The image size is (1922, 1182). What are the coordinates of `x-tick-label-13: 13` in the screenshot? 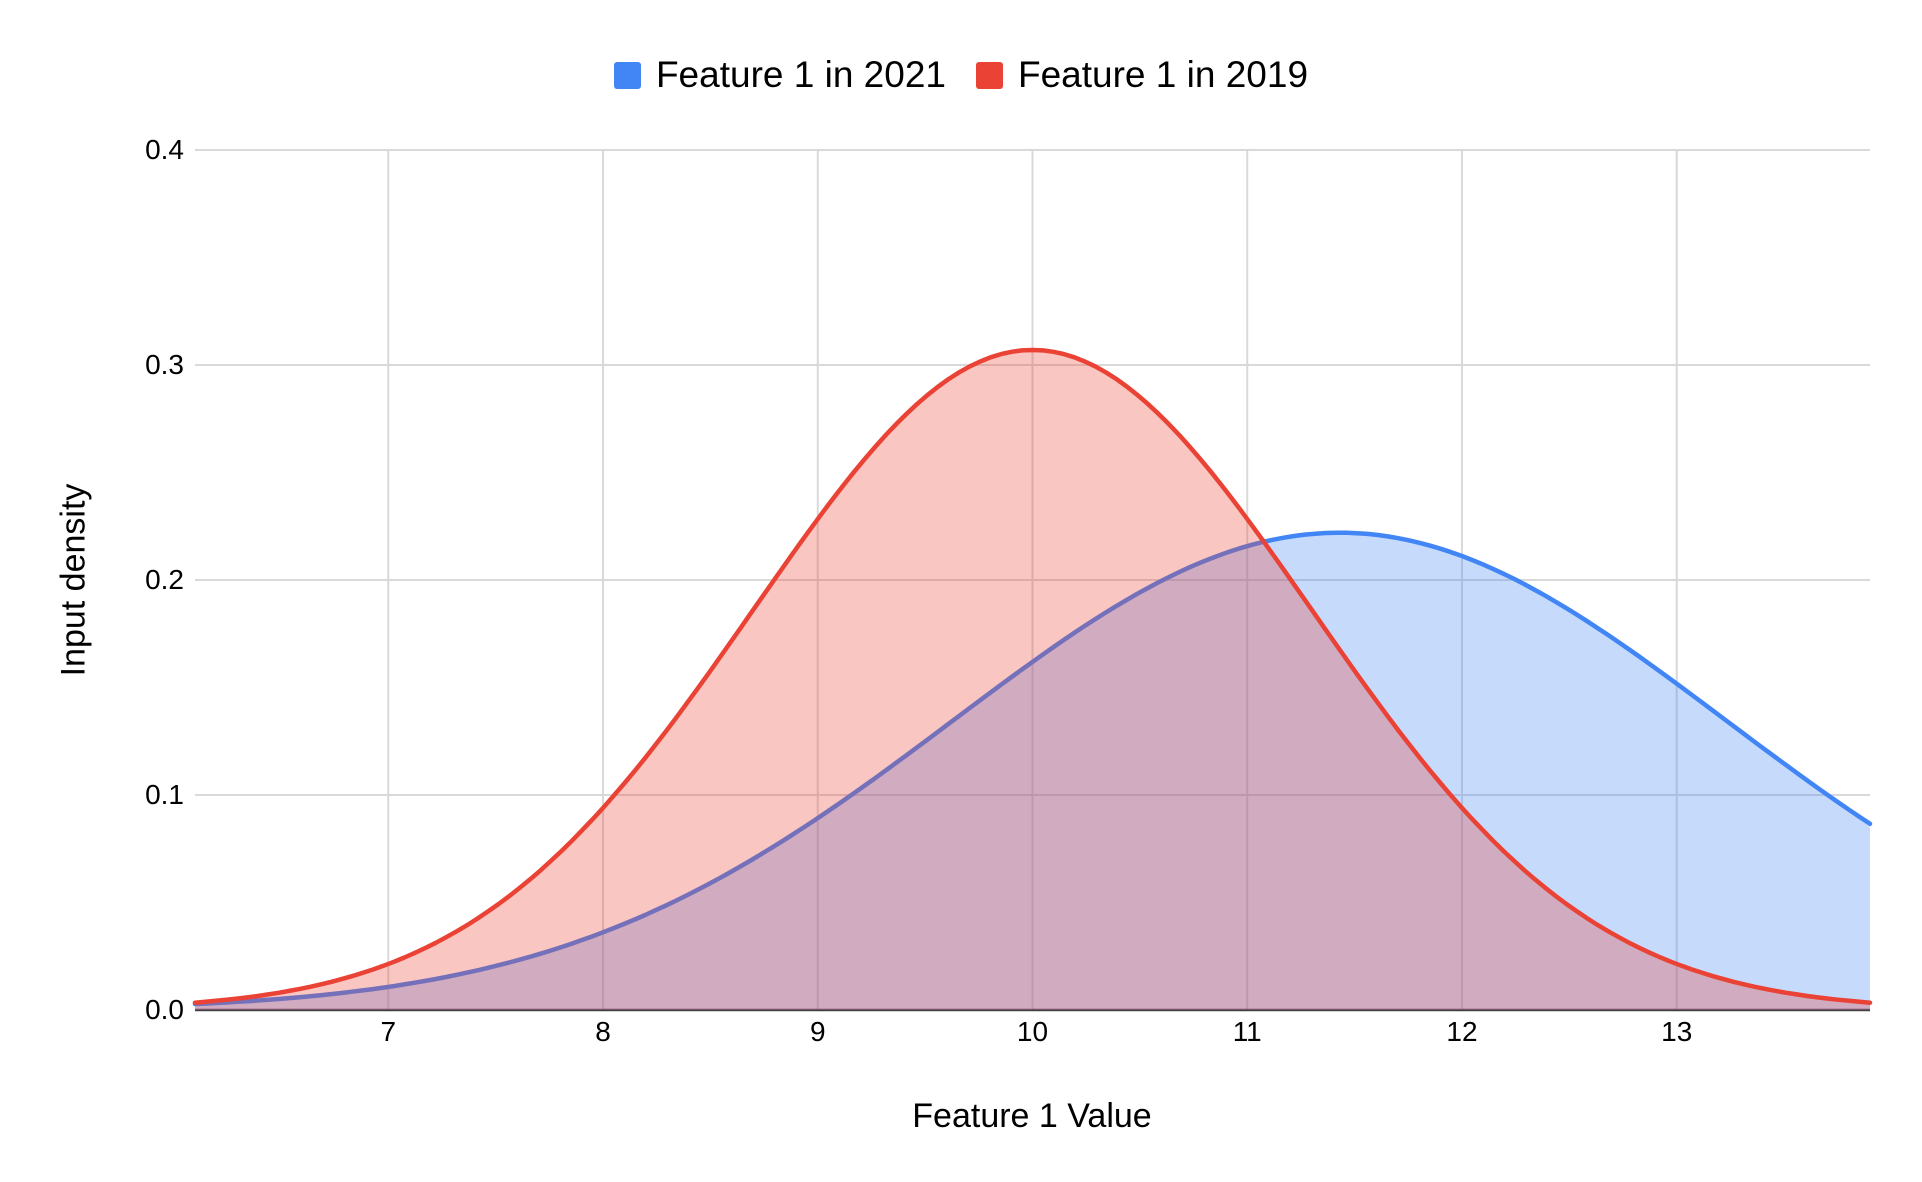 It's located at (1677, 1031).